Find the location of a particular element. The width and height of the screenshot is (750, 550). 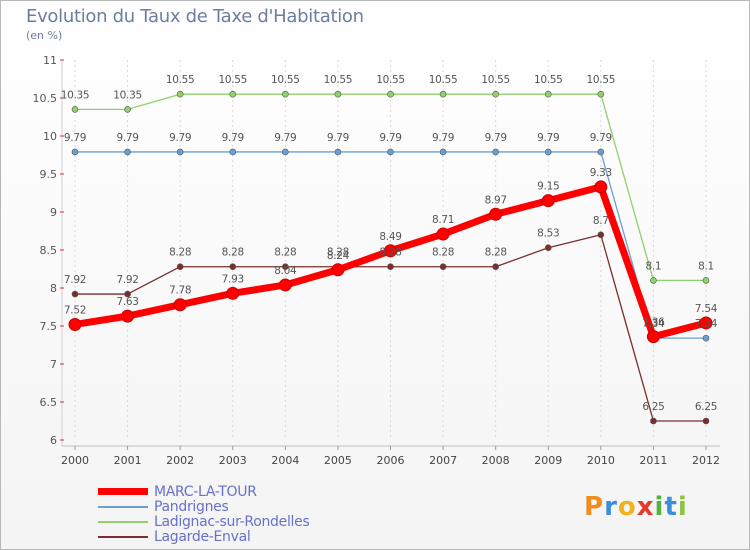

y-tick-label: 10.5 is located at coordinates (45, 98).